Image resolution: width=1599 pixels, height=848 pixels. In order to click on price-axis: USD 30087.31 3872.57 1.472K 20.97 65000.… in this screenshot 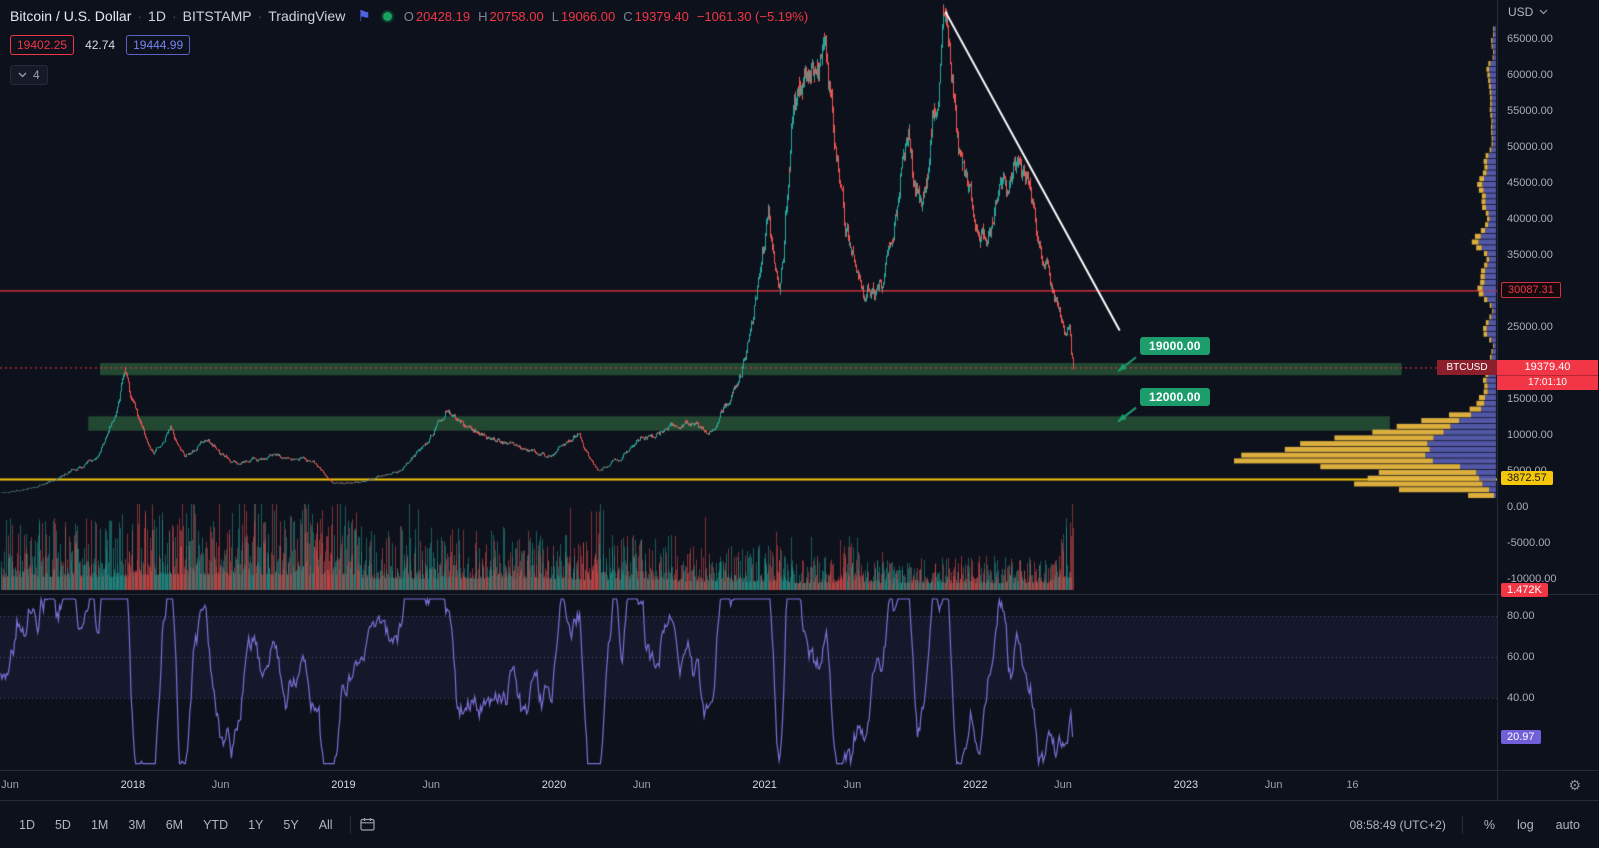, I will do `click(1548, 385)`.